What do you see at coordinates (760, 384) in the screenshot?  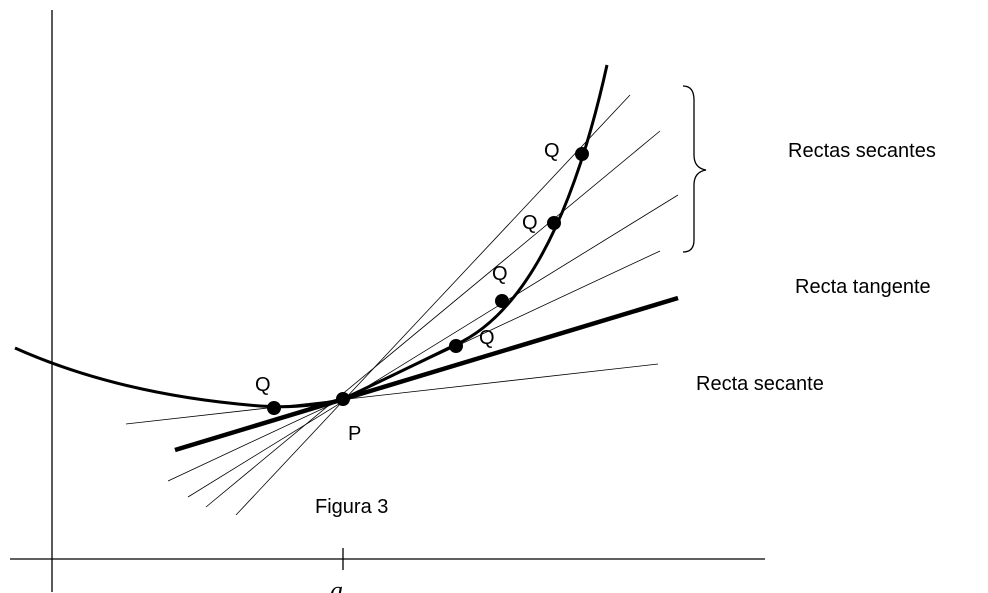 I see `single-secant-label: Recta secante` at bounding box center [760, 384].